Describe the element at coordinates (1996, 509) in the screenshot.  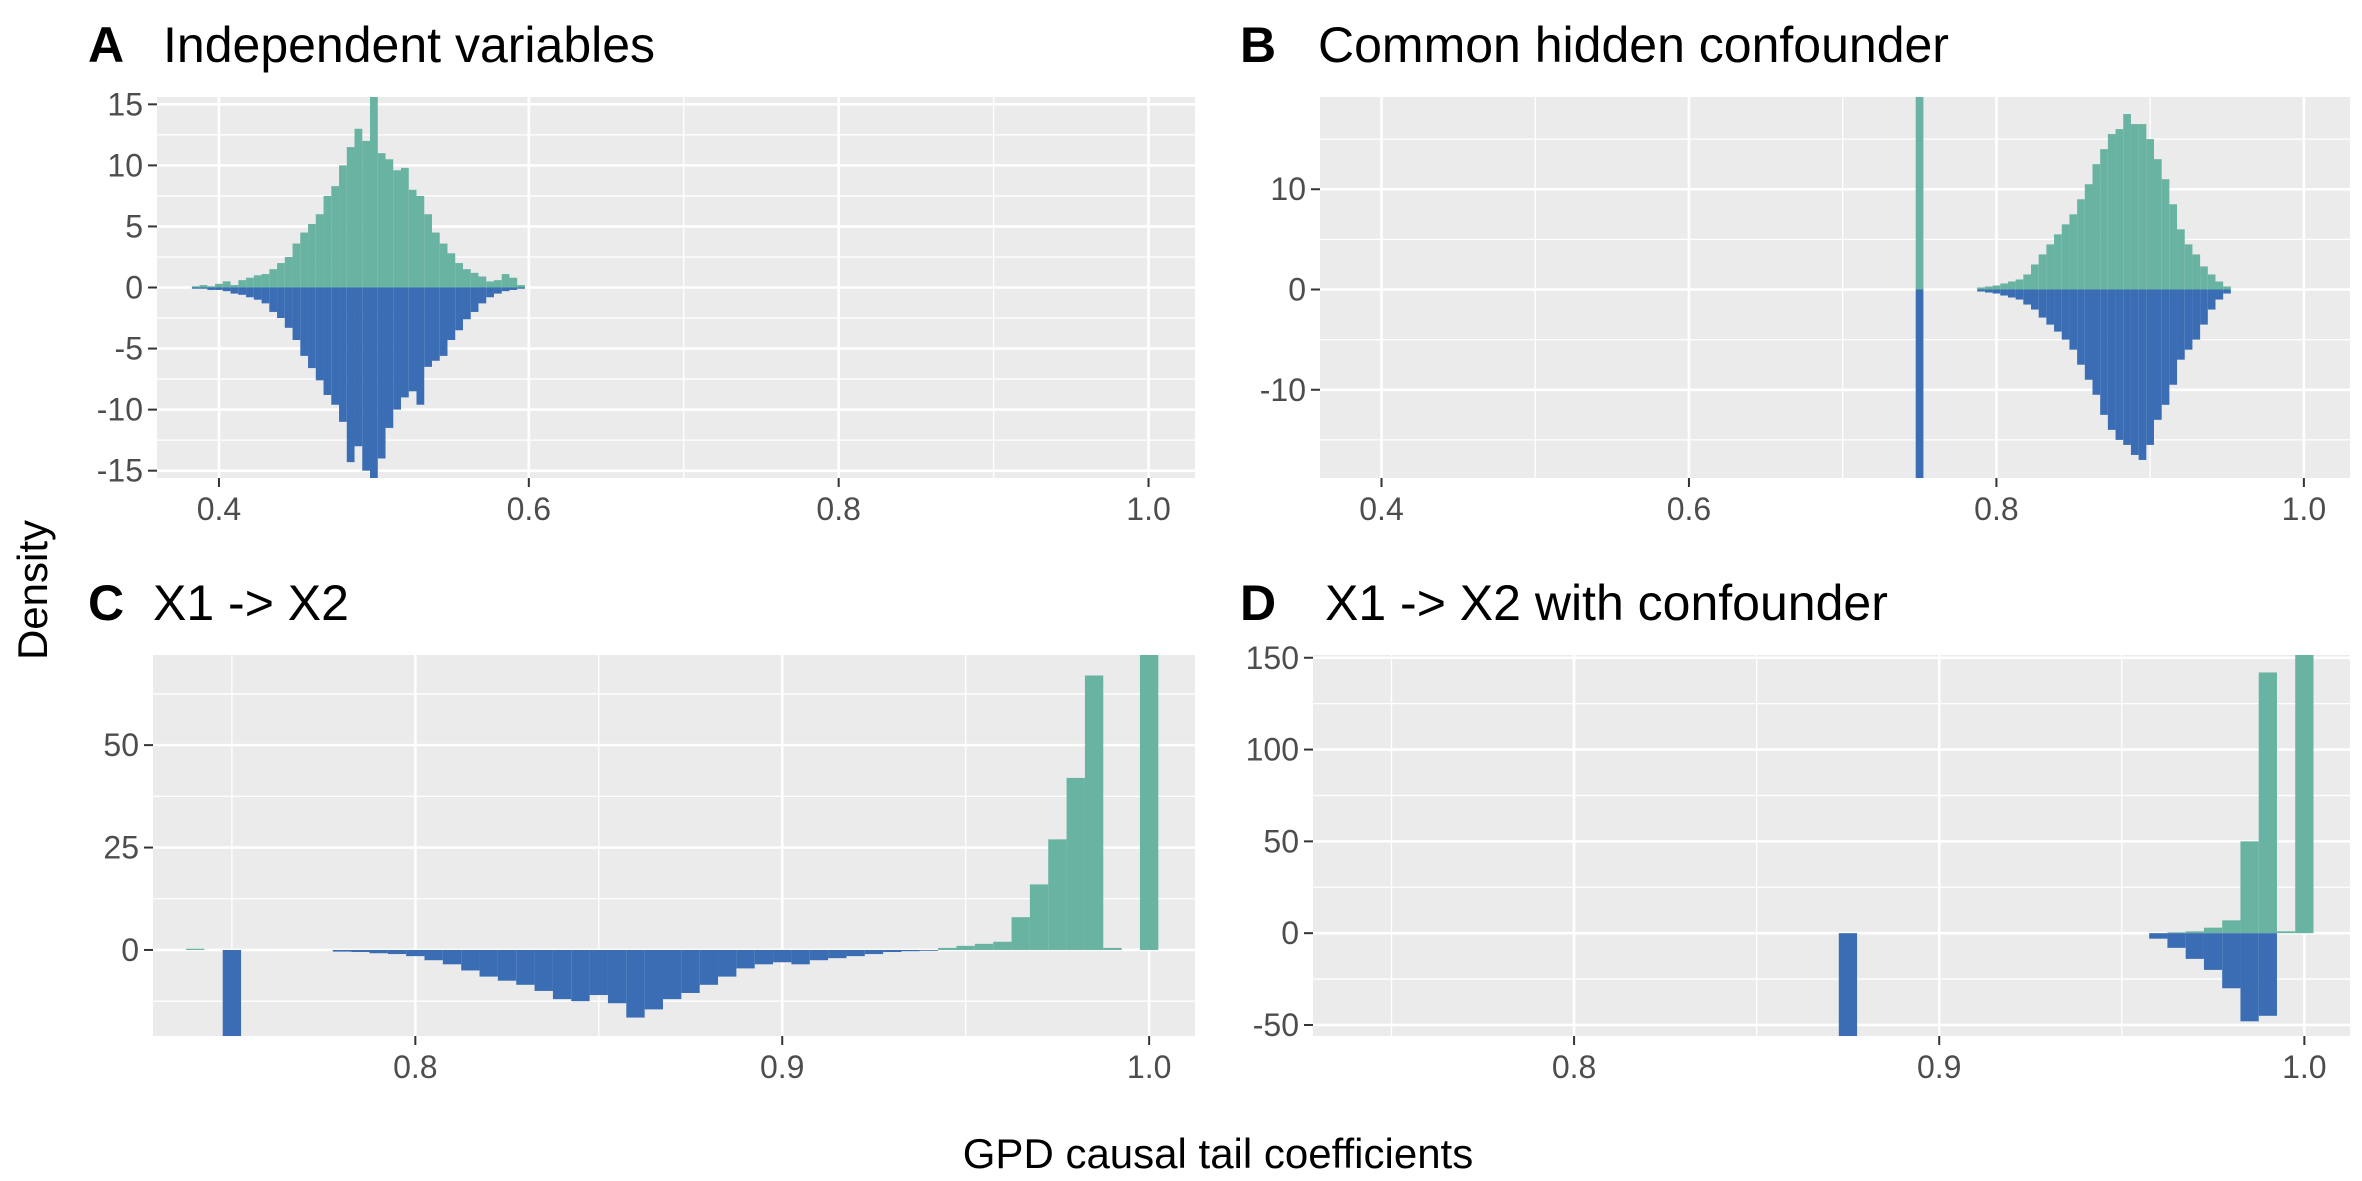
I see `panel-b-x-tick-label: 0.8` at that location.